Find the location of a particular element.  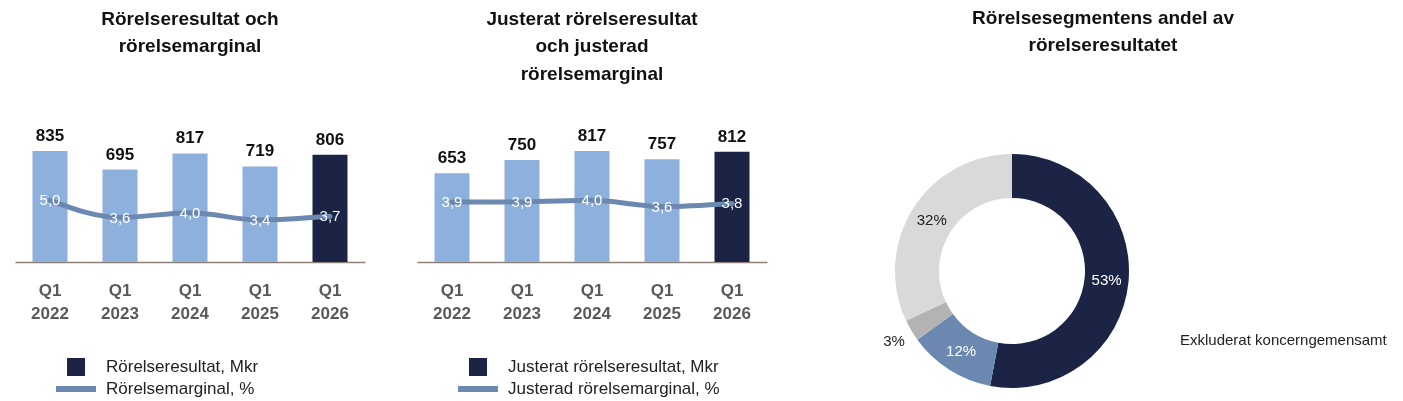

data-label: 653 is located at coordinates (452, 158).